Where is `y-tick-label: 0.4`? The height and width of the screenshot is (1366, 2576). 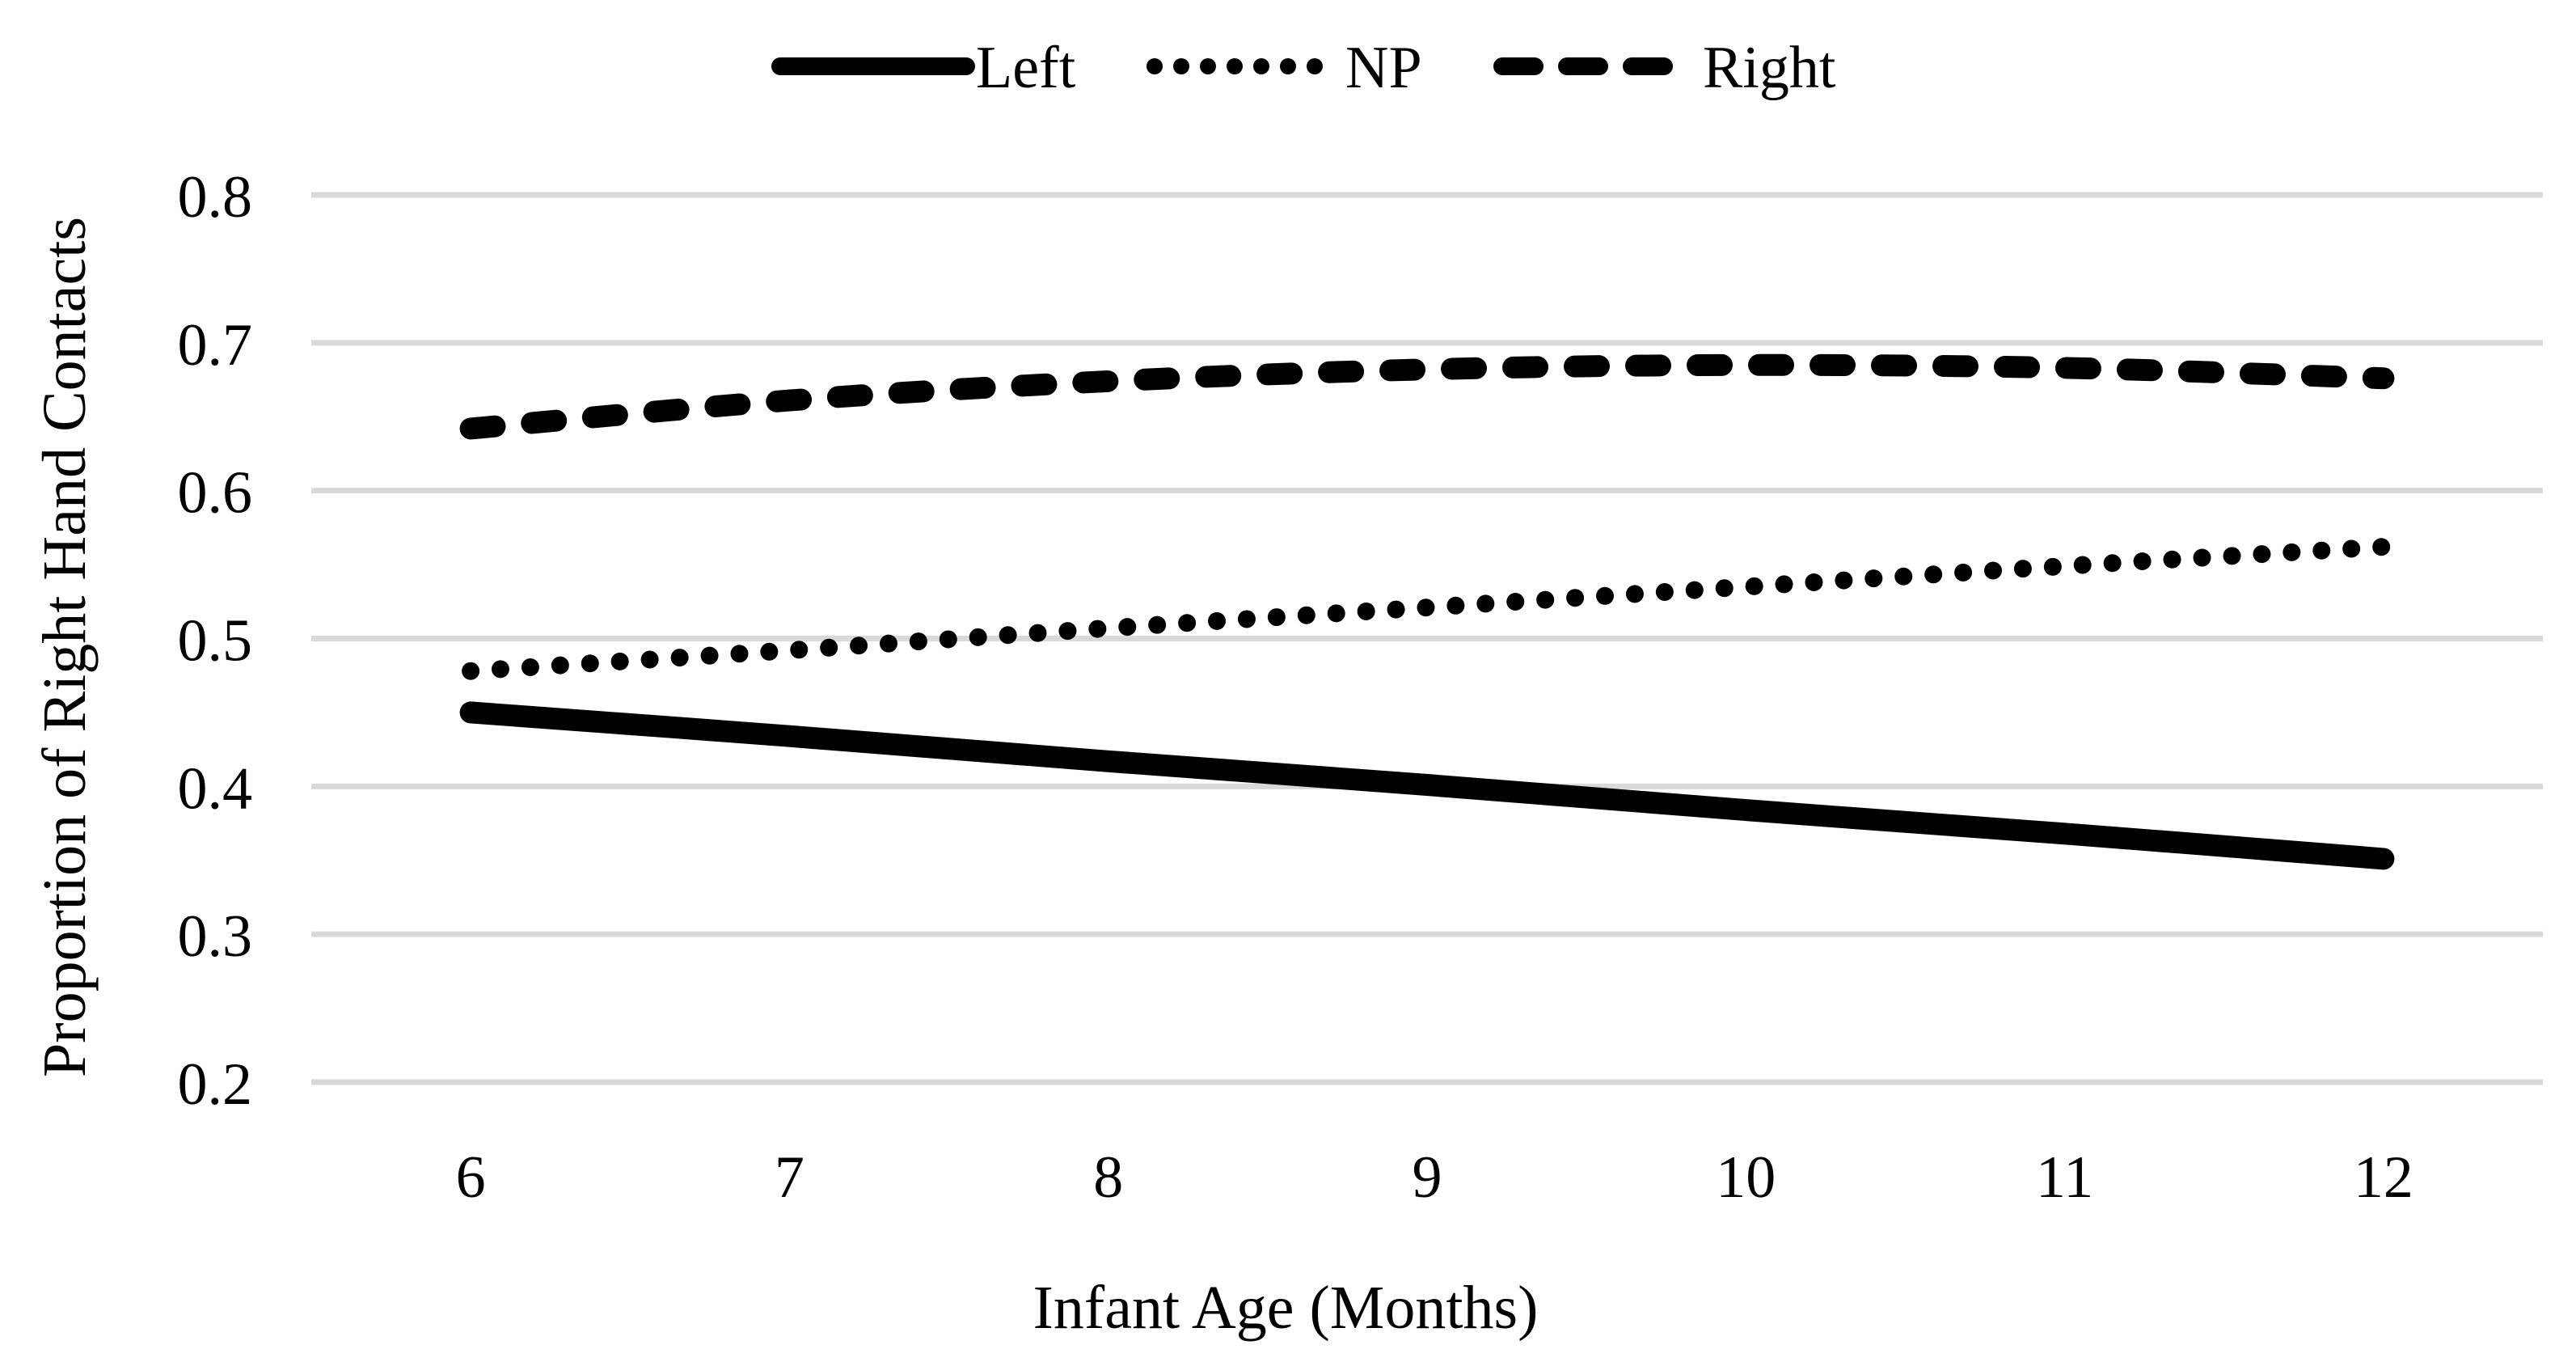 y-tick-label: 0.4 is located at coordinates (215, 789).